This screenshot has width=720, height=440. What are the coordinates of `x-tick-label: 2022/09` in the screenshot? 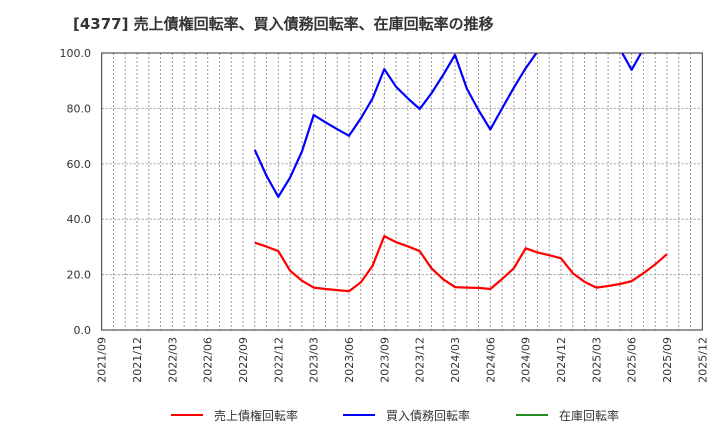 It's located at (243, 360).